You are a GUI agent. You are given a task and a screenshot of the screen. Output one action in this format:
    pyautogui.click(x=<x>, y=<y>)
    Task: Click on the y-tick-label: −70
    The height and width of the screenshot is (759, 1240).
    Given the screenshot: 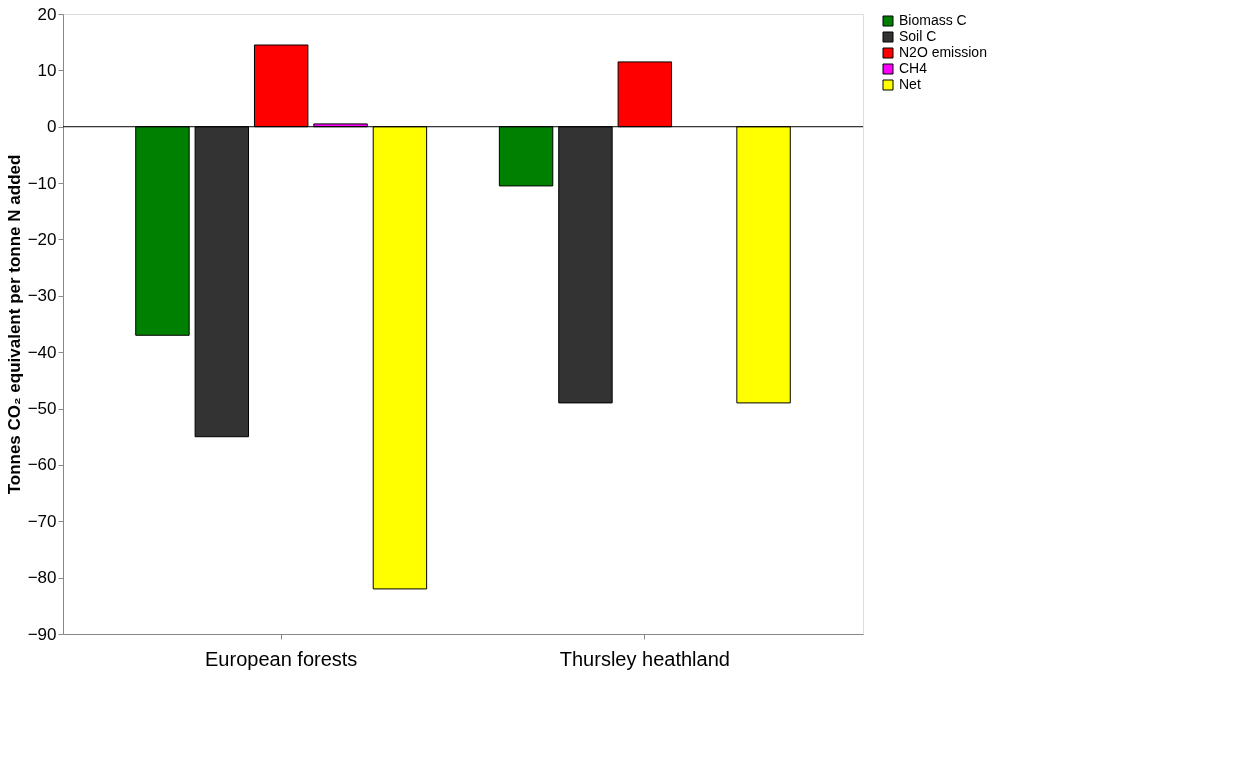 What is the action you would take?
    pyautogui.click(x=42, y=521)
    